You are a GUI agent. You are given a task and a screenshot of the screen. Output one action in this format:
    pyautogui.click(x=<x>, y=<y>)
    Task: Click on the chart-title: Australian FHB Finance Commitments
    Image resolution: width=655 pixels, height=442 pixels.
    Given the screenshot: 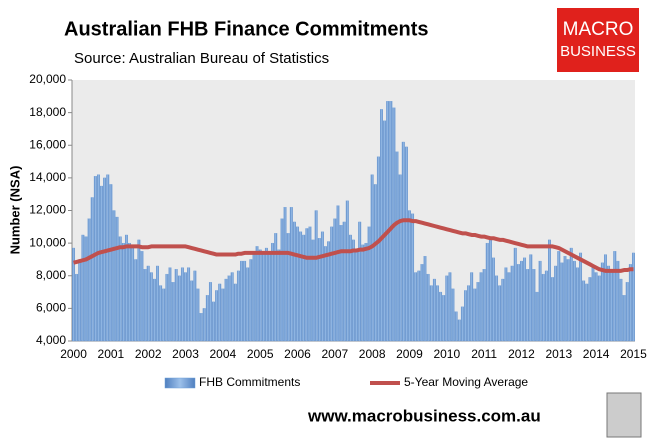 What is the action you would take?
    pyautogui.click(x=246, y=29)
    